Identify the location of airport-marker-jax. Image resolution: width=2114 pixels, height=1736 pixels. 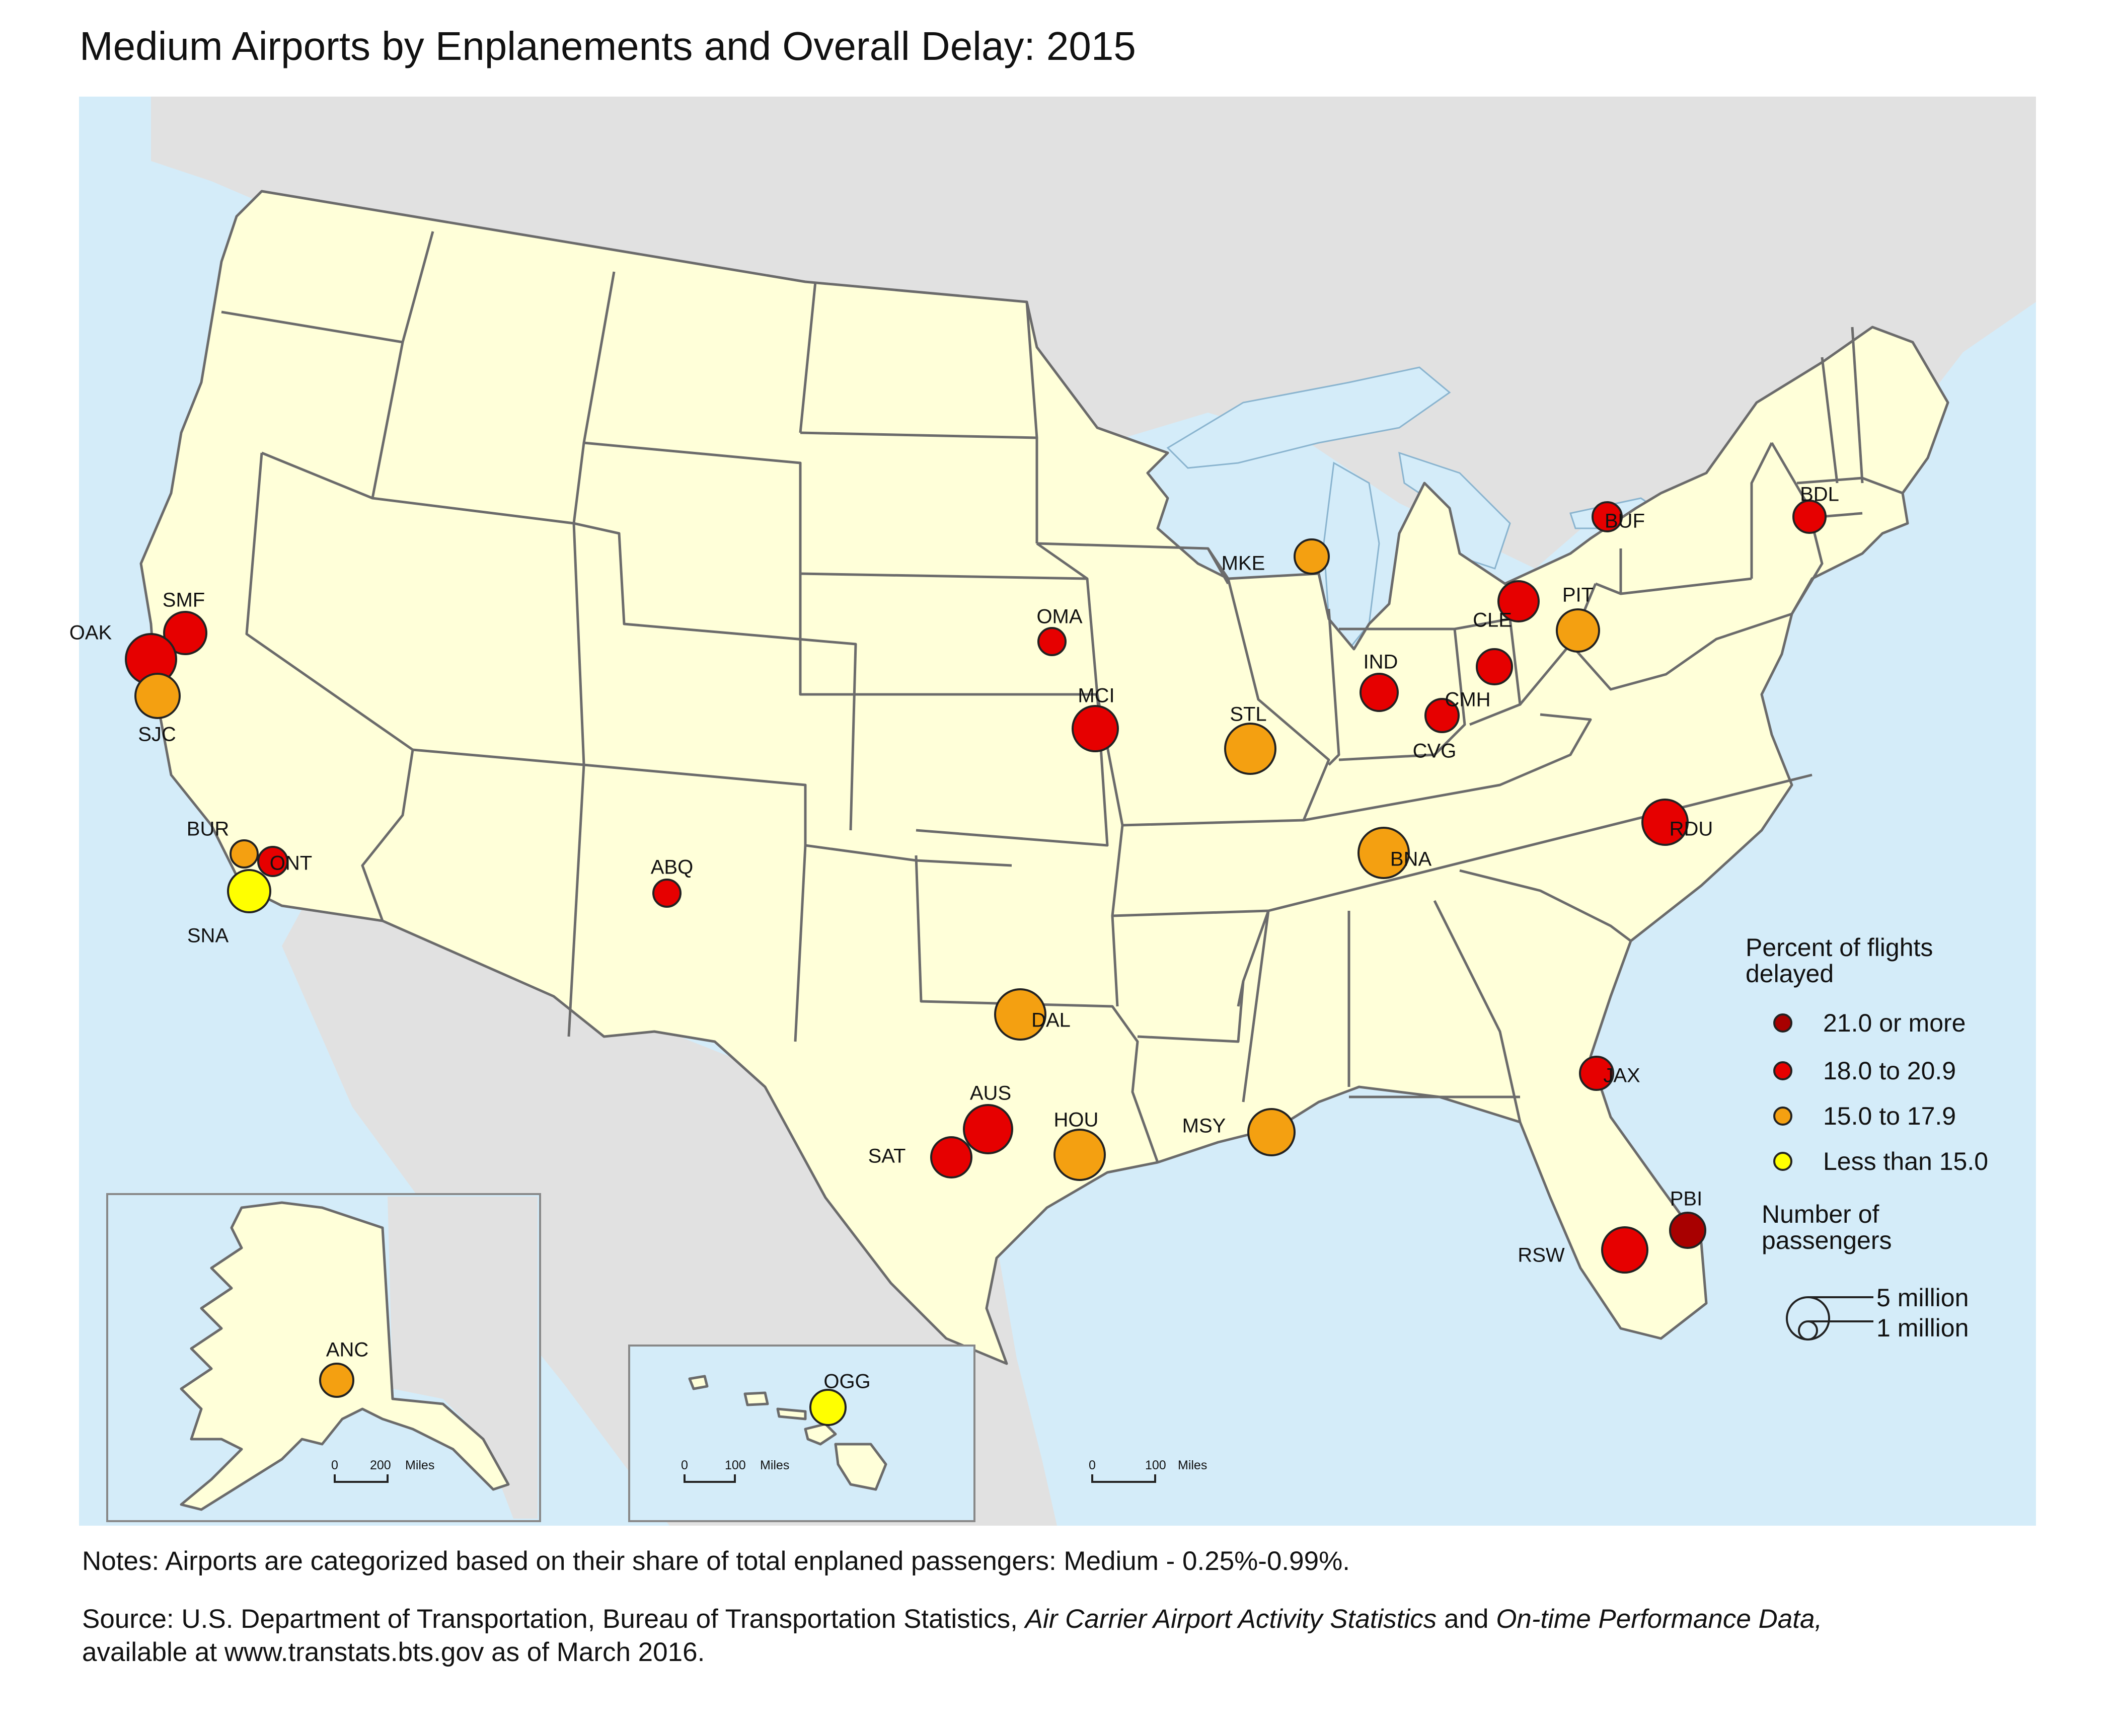
(1596, 1073).